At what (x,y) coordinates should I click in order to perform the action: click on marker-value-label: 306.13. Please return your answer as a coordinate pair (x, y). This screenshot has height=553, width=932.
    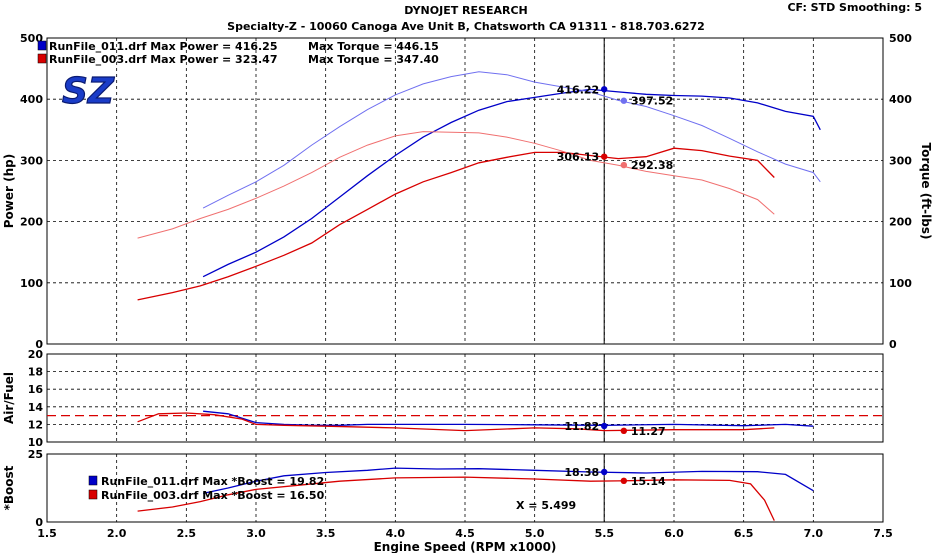
    Looking at the image, I should click on (578, 157).